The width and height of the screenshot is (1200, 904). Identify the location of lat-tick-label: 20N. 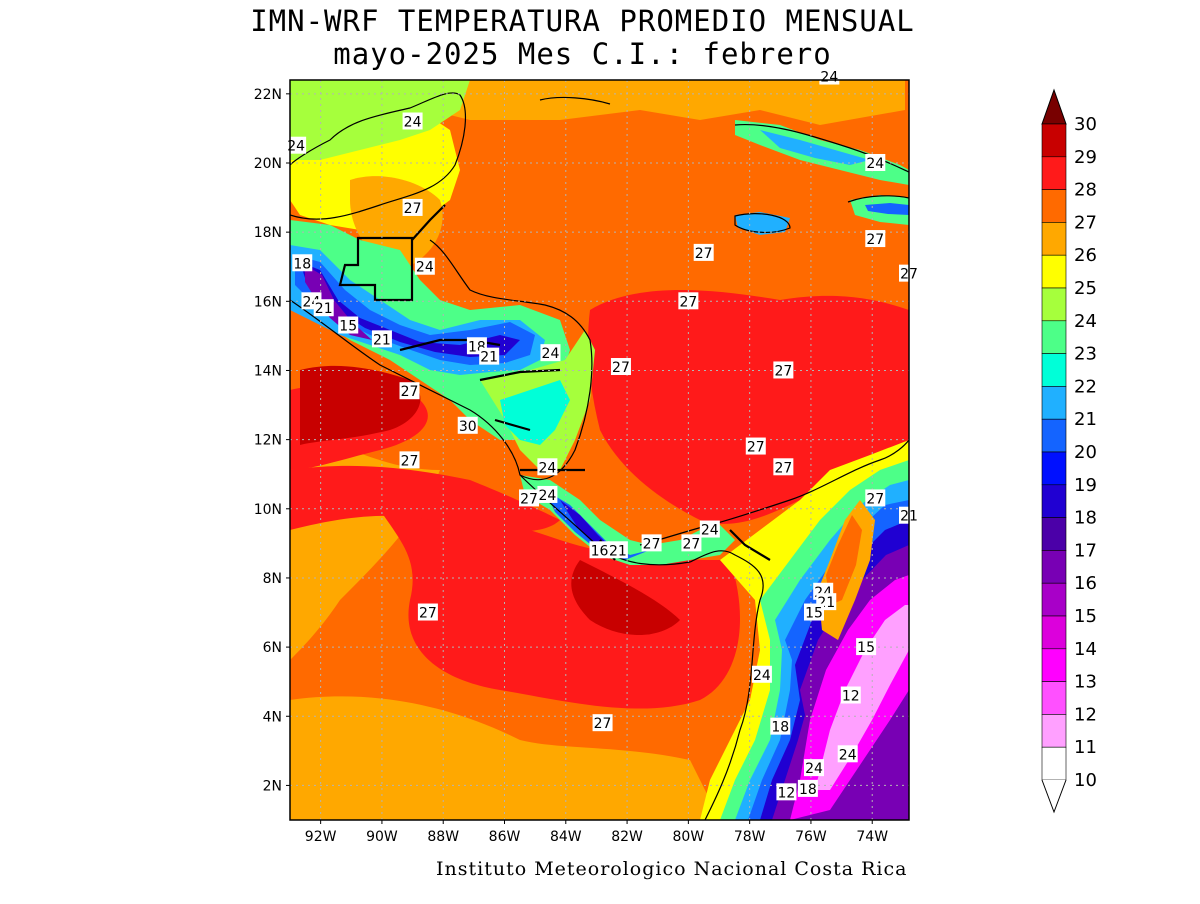
(268, 164).